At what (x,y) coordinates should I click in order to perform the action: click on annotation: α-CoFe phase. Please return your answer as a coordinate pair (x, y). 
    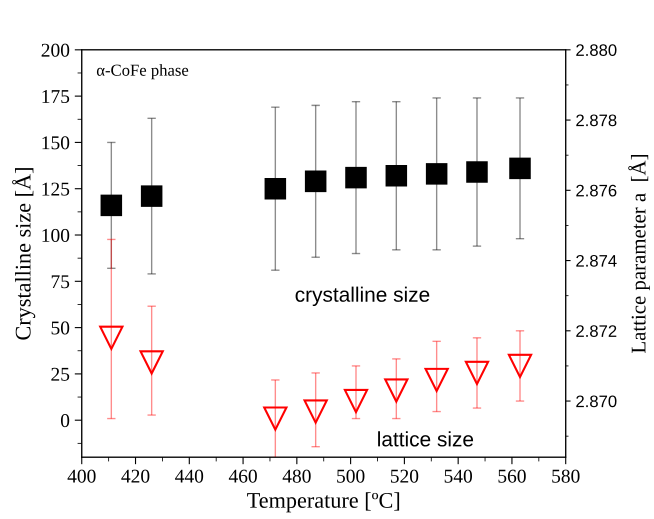
    Looking at the image, I should click on (142, 72).